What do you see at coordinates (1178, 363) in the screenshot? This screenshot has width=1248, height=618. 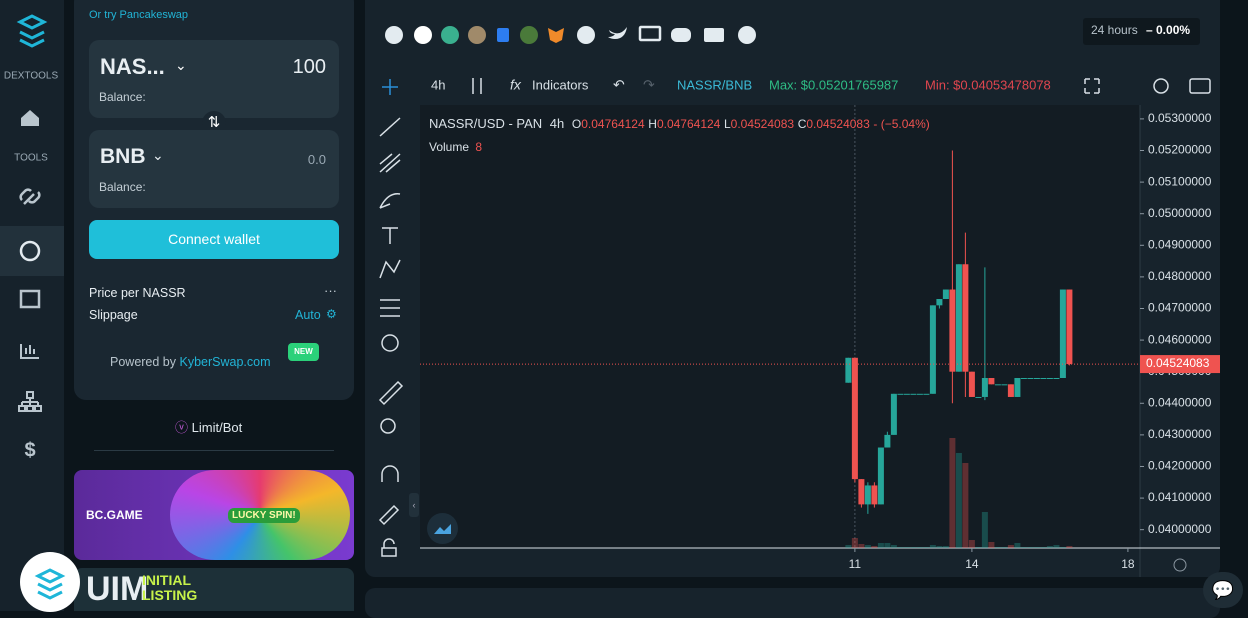 I see `last-price-label: 0.04524083` at bounding box center [1178, 363].